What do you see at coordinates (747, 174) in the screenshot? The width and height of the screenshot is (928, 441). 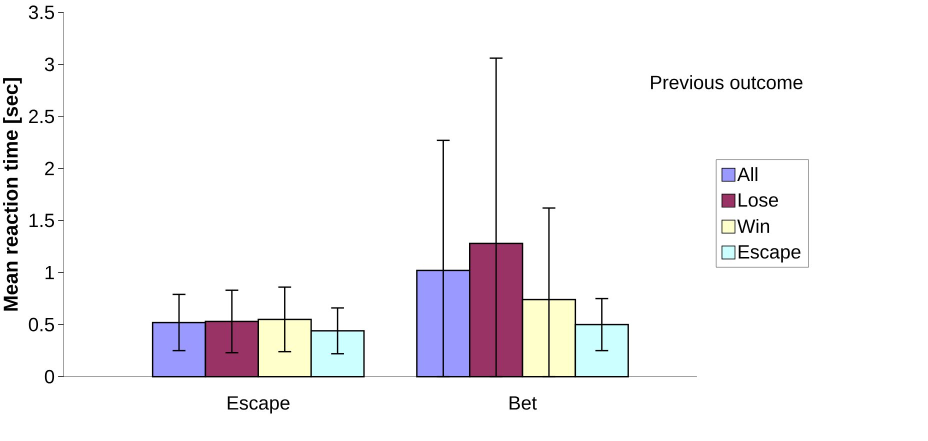 I see `legend-label: All` at bounding box center [747, 174].